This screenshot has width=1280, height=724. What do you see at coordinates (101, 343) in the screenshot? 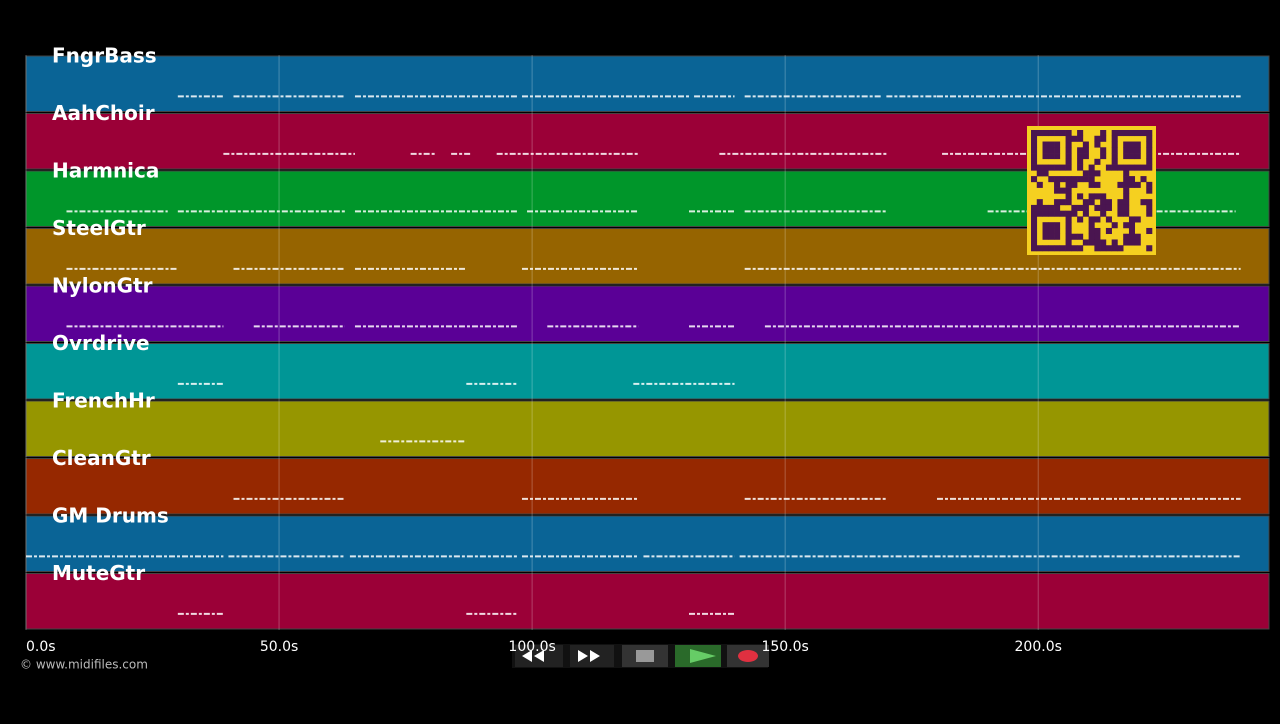
I see `track-name: Ovrdrive` at bounding box center [101, 343].